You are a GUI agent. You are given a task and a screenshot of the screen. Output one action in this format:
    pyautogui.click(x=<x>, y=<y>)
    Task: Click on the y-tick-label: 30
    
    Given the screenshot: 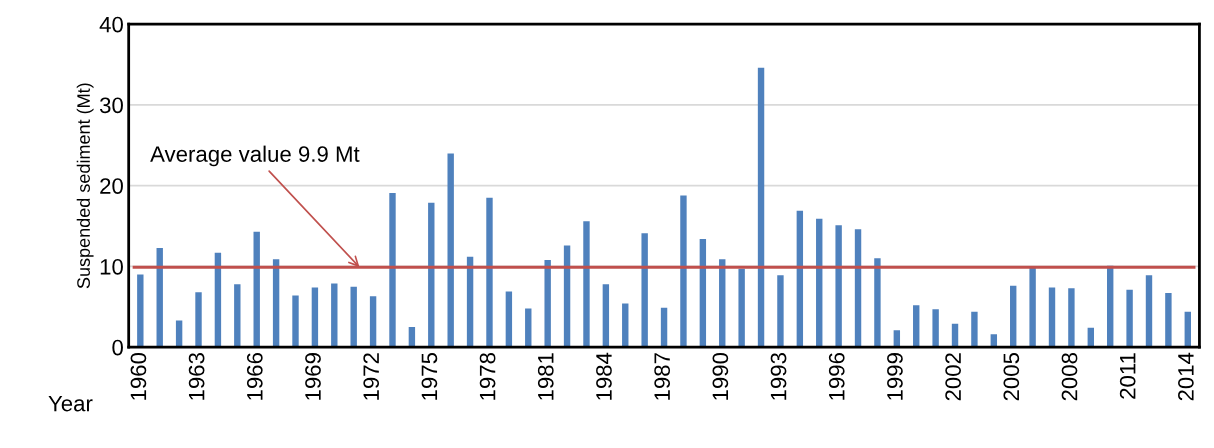 What is the action you would take?
    pyautogui.click(x=111, y=105)
    